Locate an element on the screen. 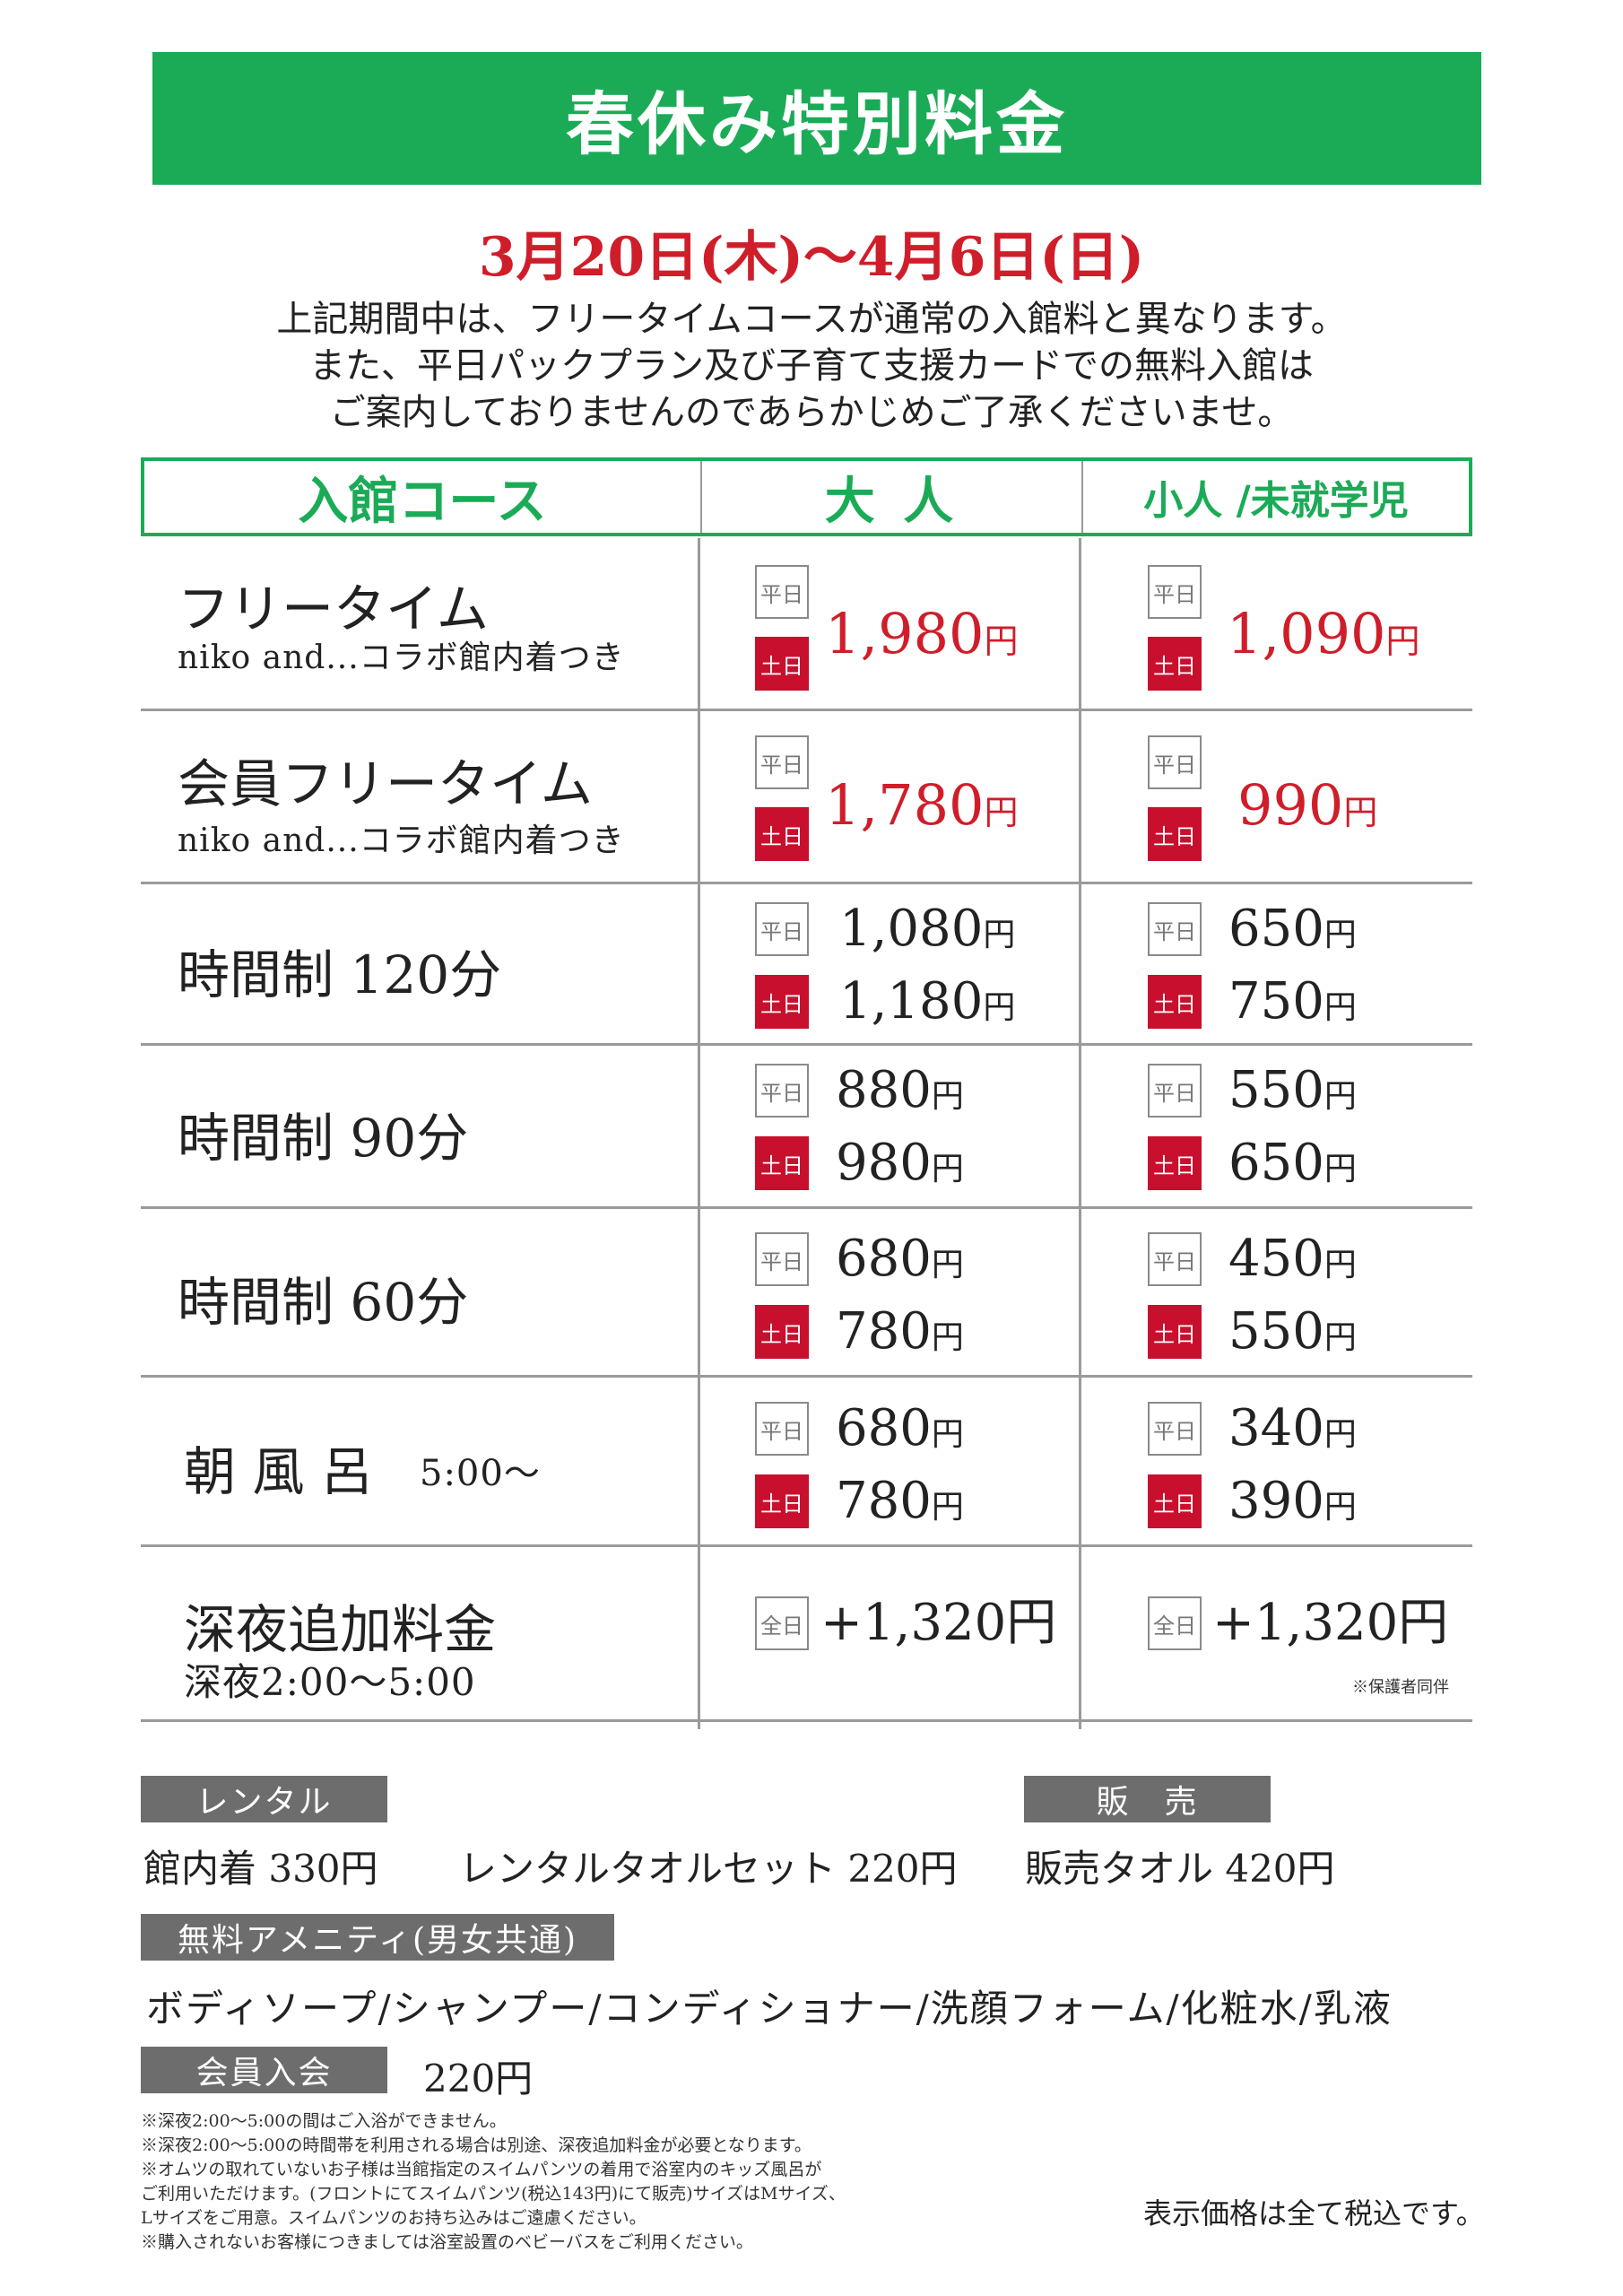 The image size is (1623, 2296). header-course: 入館コース is located at coordinates (422, 501).